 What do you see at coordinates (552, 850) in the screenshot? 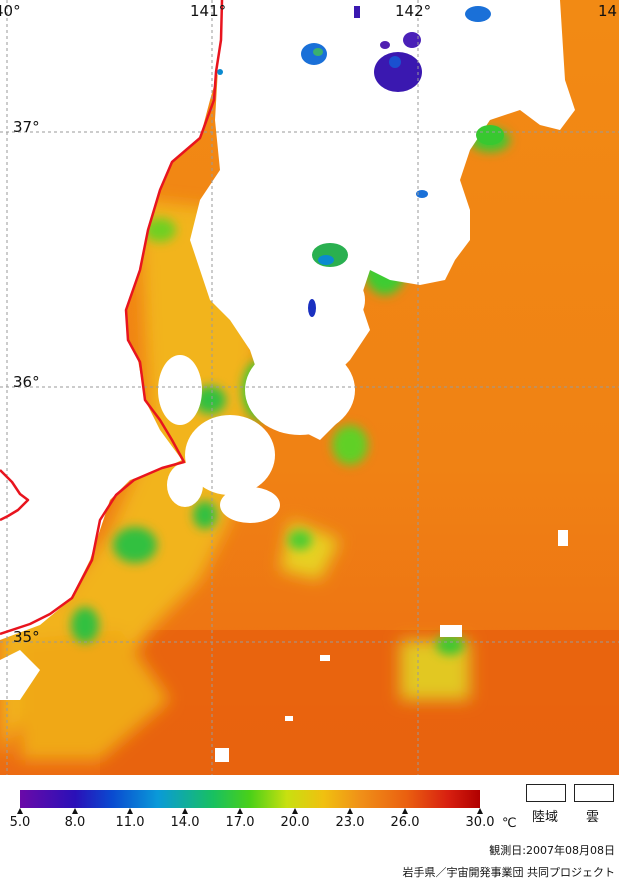
I see `observation-date: 観測日:2007年08月08日` at bounding box center [552, 850].